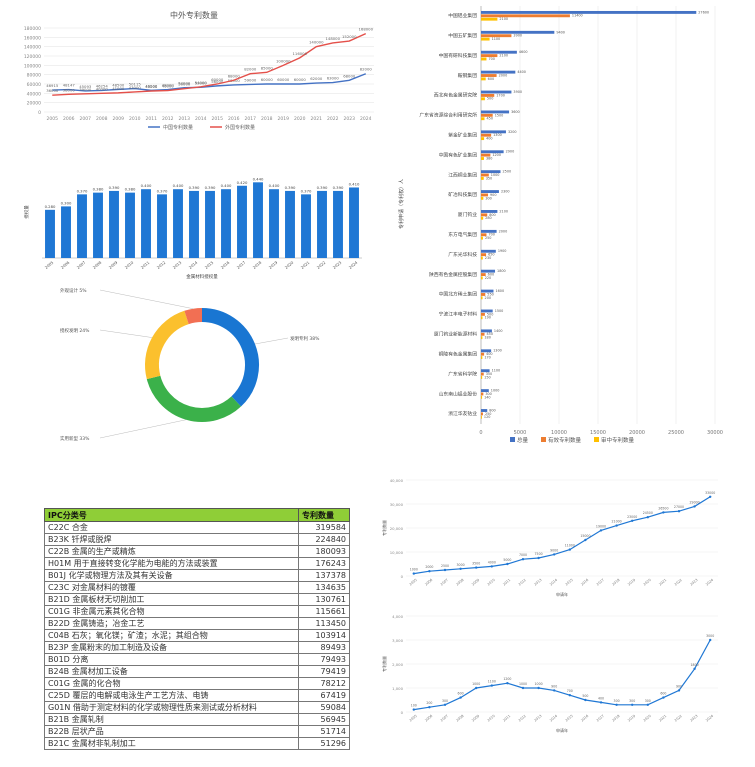 This screenshot has width=755, height=767. I want to click on y-tick-label: 40000, so click(34, 94).